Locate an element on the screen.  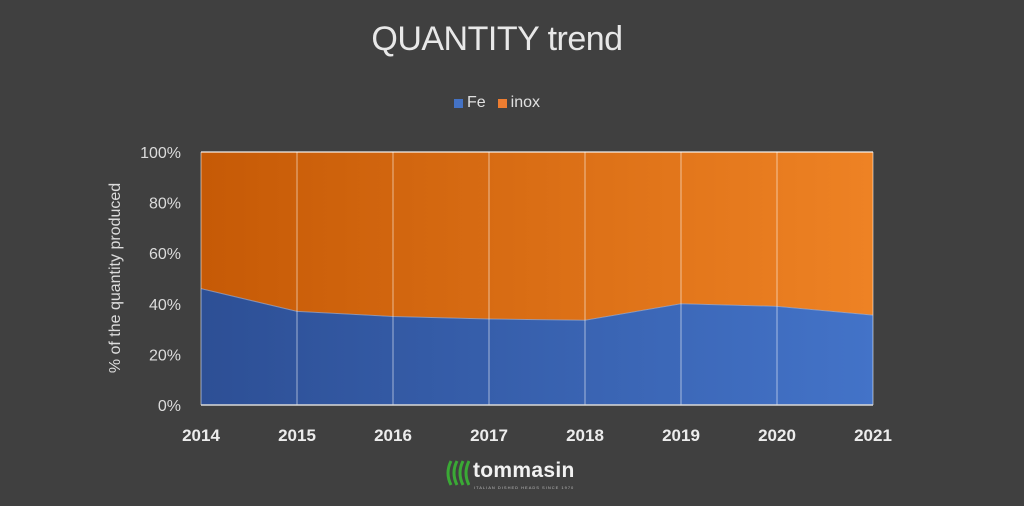
x-tick-label: 2021 is located at coordinates (873, 435).